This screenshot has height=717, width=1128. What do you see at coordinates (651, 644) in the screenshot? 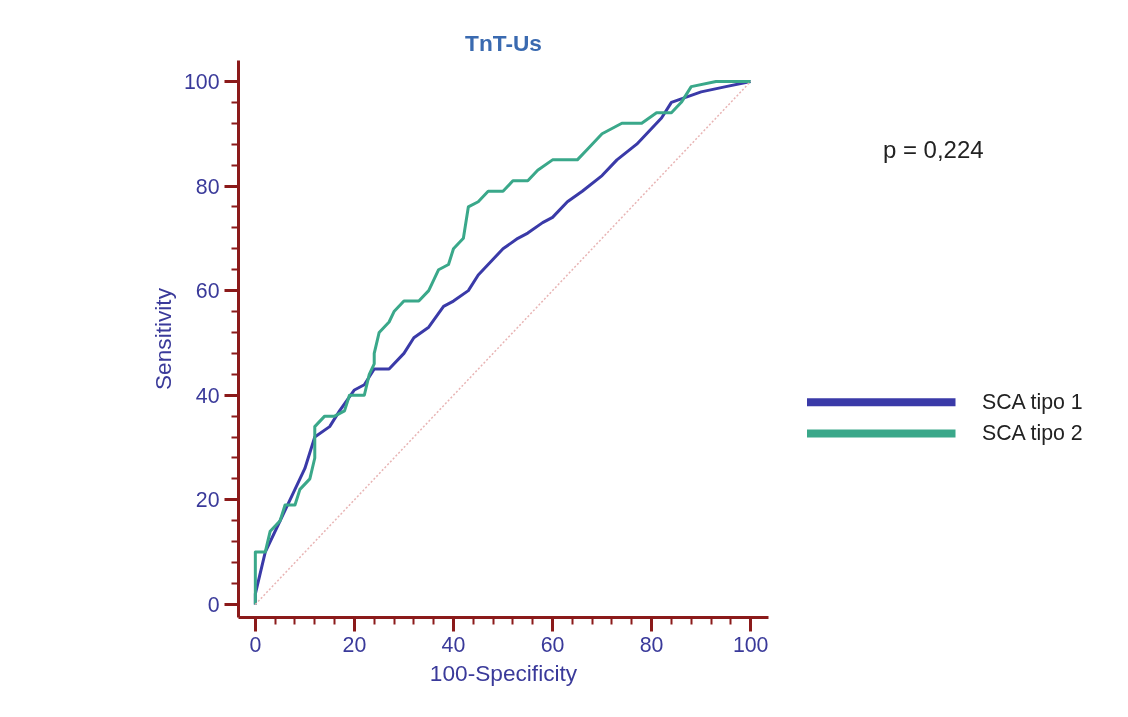
I see `x-tick-label: 80` at bounding box center [651, 644].